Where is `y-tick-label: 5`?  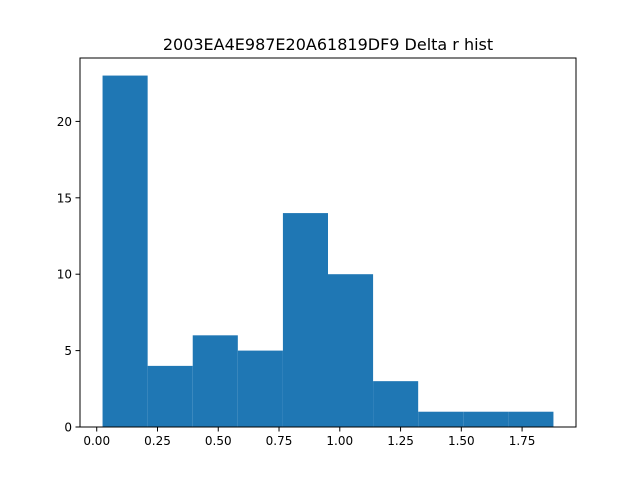
y-tick-label: 5 is located at coordinates (68, 351).